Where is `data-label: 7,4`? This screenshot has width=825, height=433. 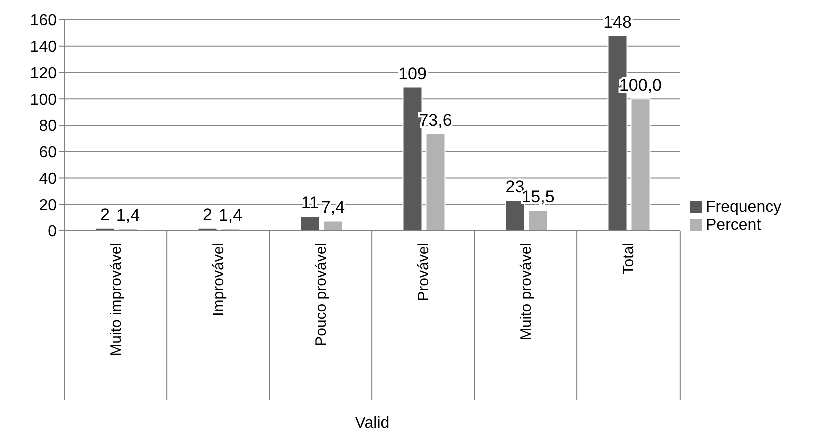
data-label: 7,4 is located at coordinates (333, 208).